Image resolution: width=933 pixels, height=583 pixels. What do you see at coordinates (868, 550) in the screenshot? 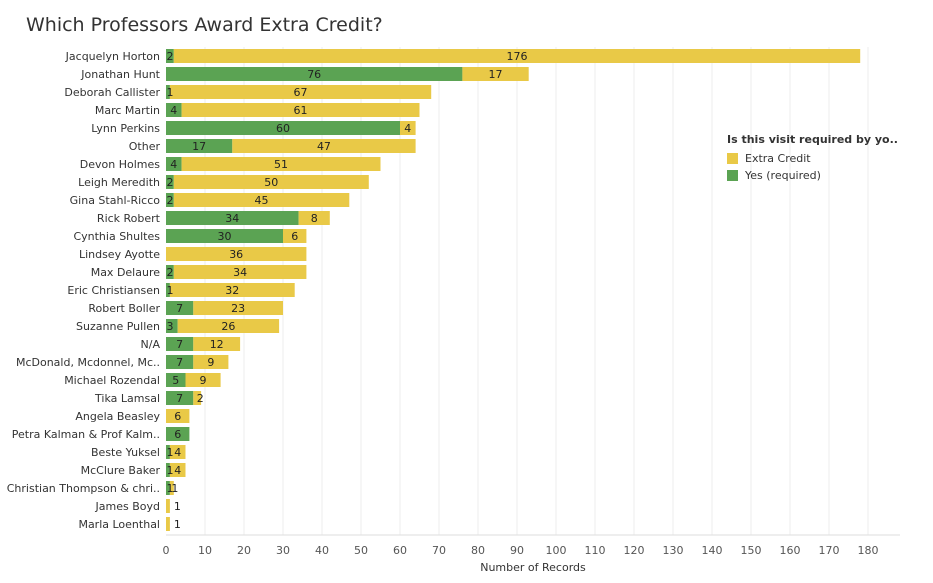
I see `x-tick-label: 180` at bounding box center [868, 550].